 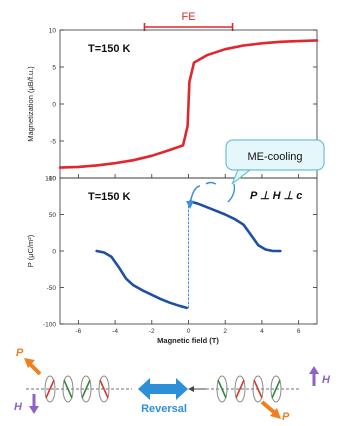 What do you see at coordinates (270, 409) in the screenshot?
I see `right-p-arrow` at bounding box center [270, 409].